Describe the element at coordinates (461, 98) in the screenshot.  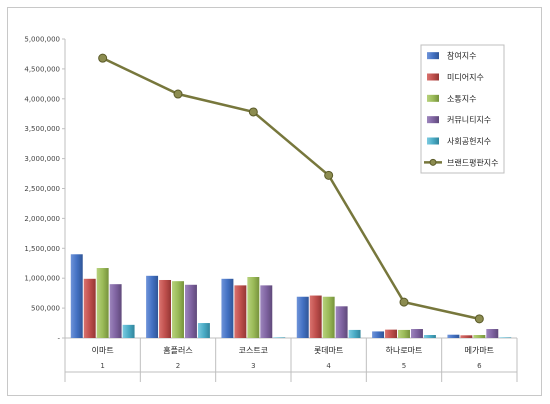
I see `legend-label: 소통지수` at that location.